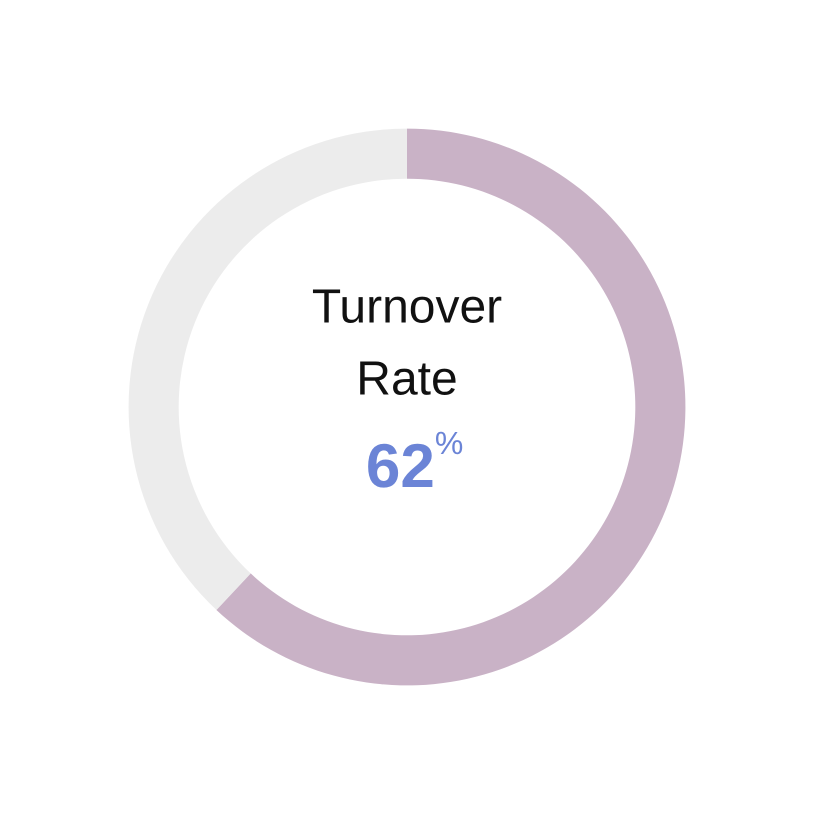 Image resolution: width=813 pixels, height=813 pixels. Describe the element at coordinates (407, 343) in the screenshot. I see `text: Turnover Rate` at that location.